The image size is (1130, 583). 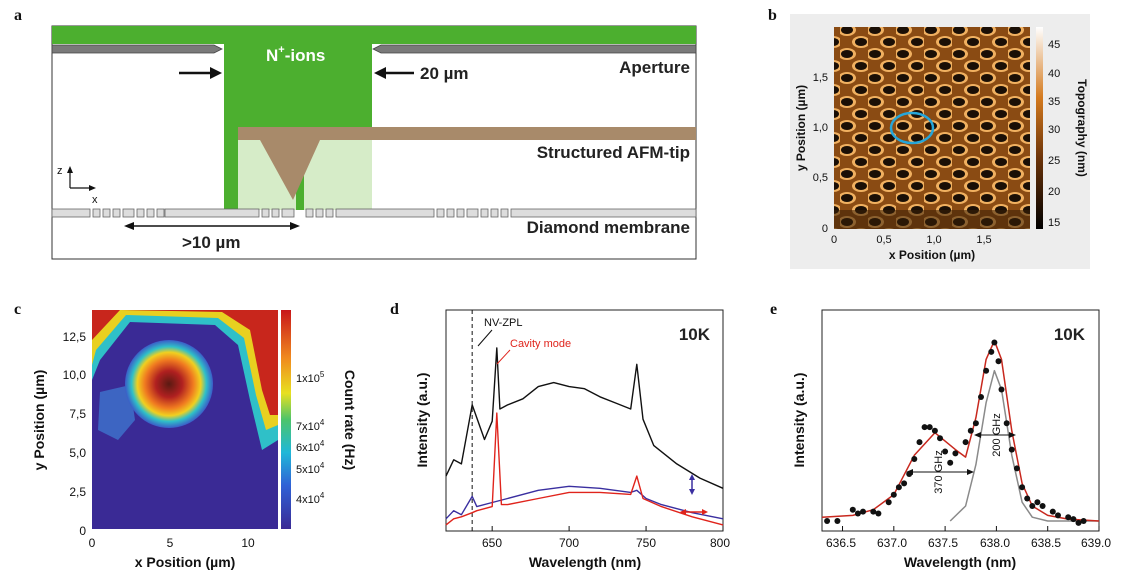 I want to click on e-narrow-arrow-left, so click(x=977, y=435).